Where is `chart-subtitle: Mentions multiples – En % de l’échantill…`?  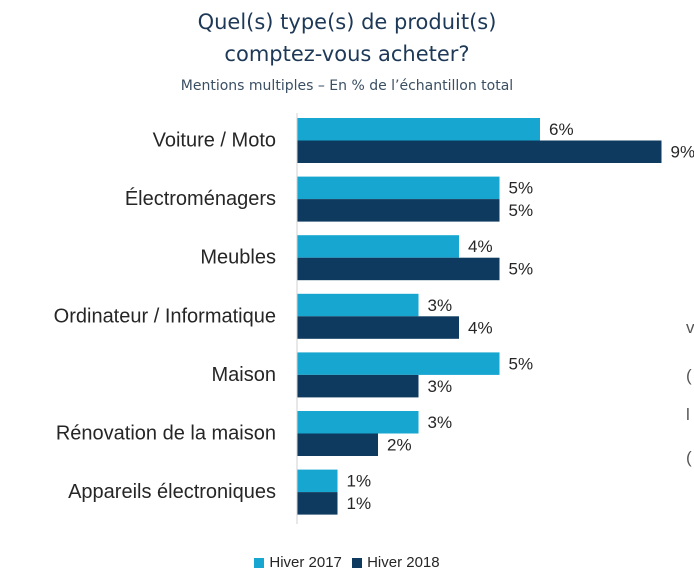
chart-subtitle: Mentions multiples – En % de l’échantill… is located at coordinates (347, 86).